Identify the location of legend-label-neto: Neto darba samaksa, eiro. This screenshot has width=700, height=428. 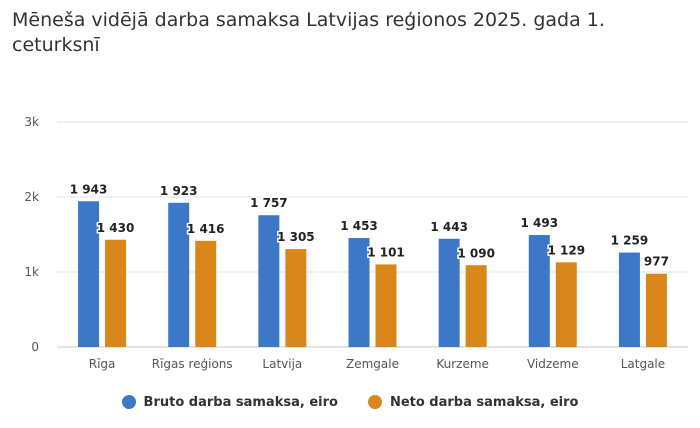
(484, 402).